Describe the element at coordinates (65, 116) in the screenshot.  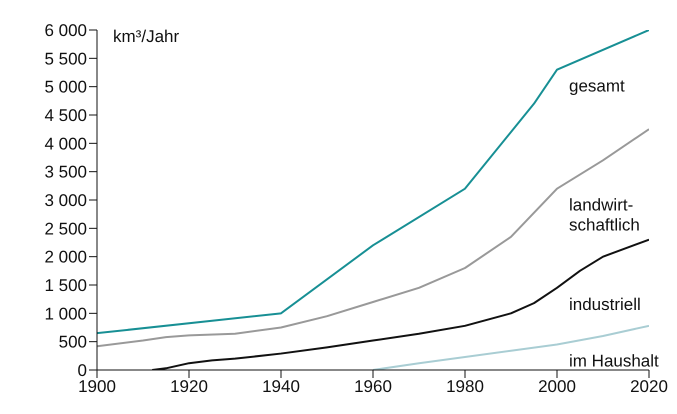
I see `y-tick-label: 4 500` at that location.